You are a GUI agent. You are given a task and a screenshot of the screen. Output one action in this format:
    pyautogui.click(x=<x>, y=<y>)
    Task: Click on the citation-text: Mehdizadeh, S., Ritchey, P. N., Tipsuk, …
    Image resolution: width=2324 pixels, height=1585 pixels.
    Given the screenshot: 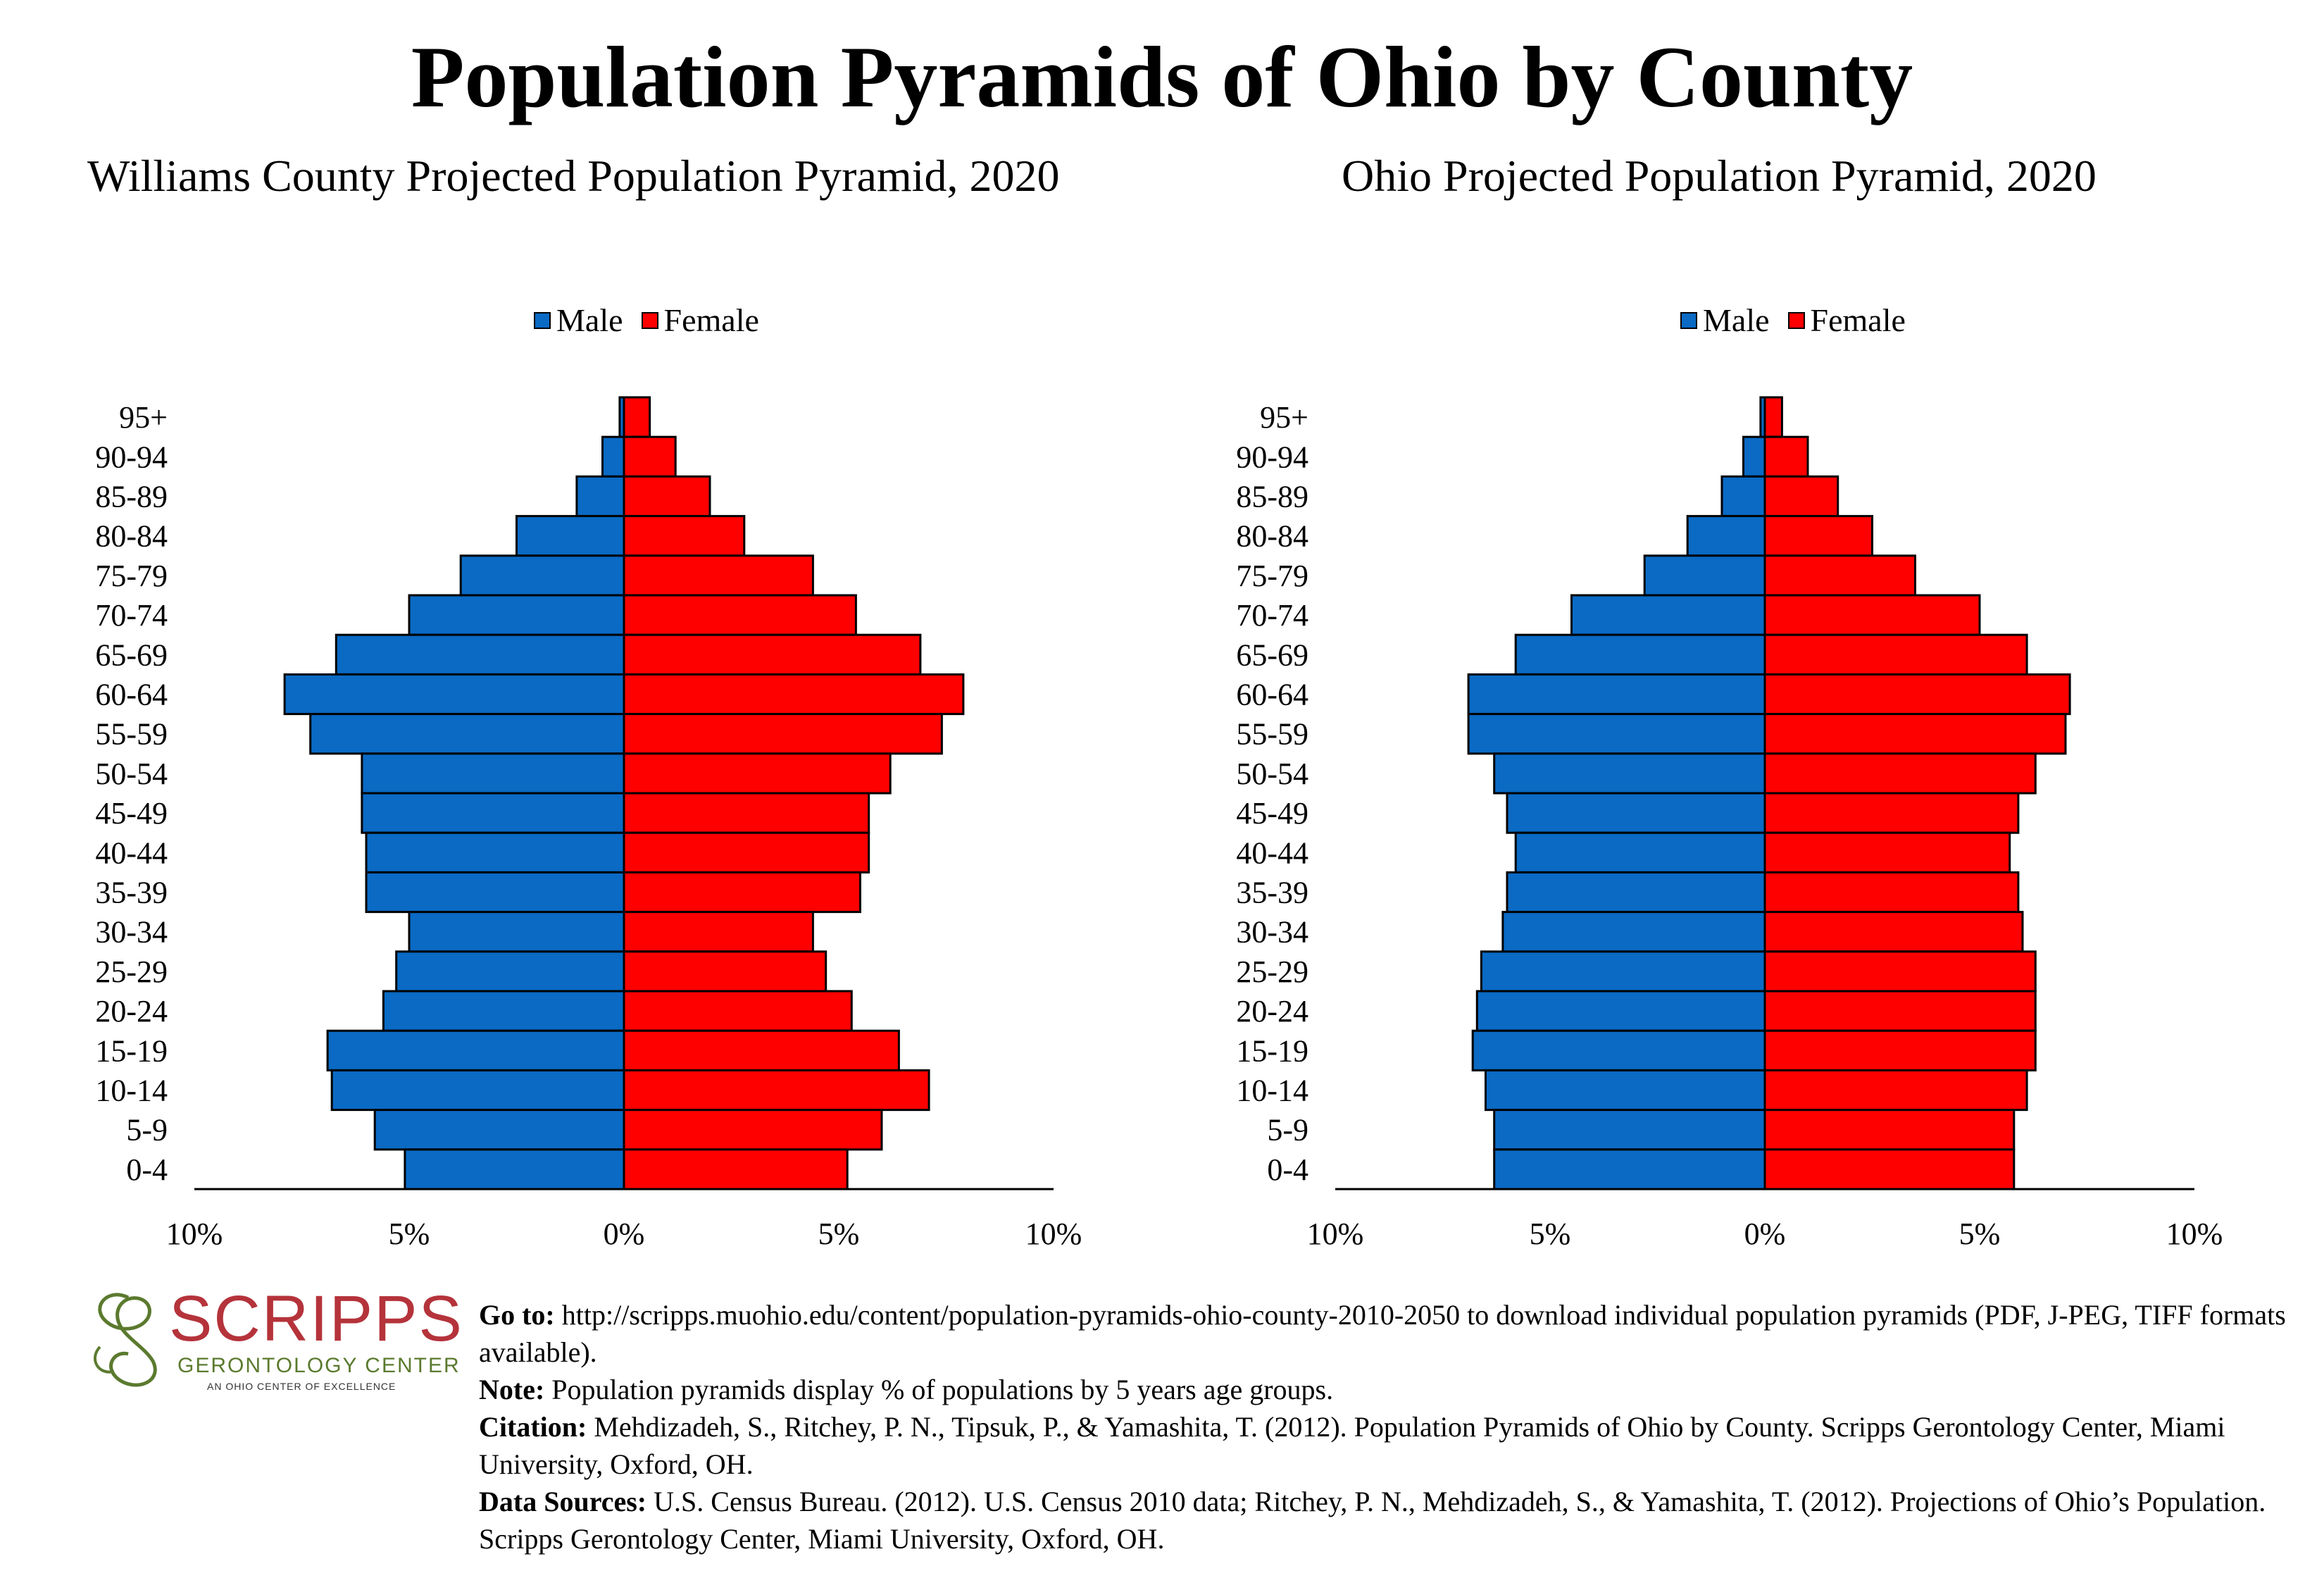 What is the action you would take?
    pyautogui.click(x=1352, y=1445)
    